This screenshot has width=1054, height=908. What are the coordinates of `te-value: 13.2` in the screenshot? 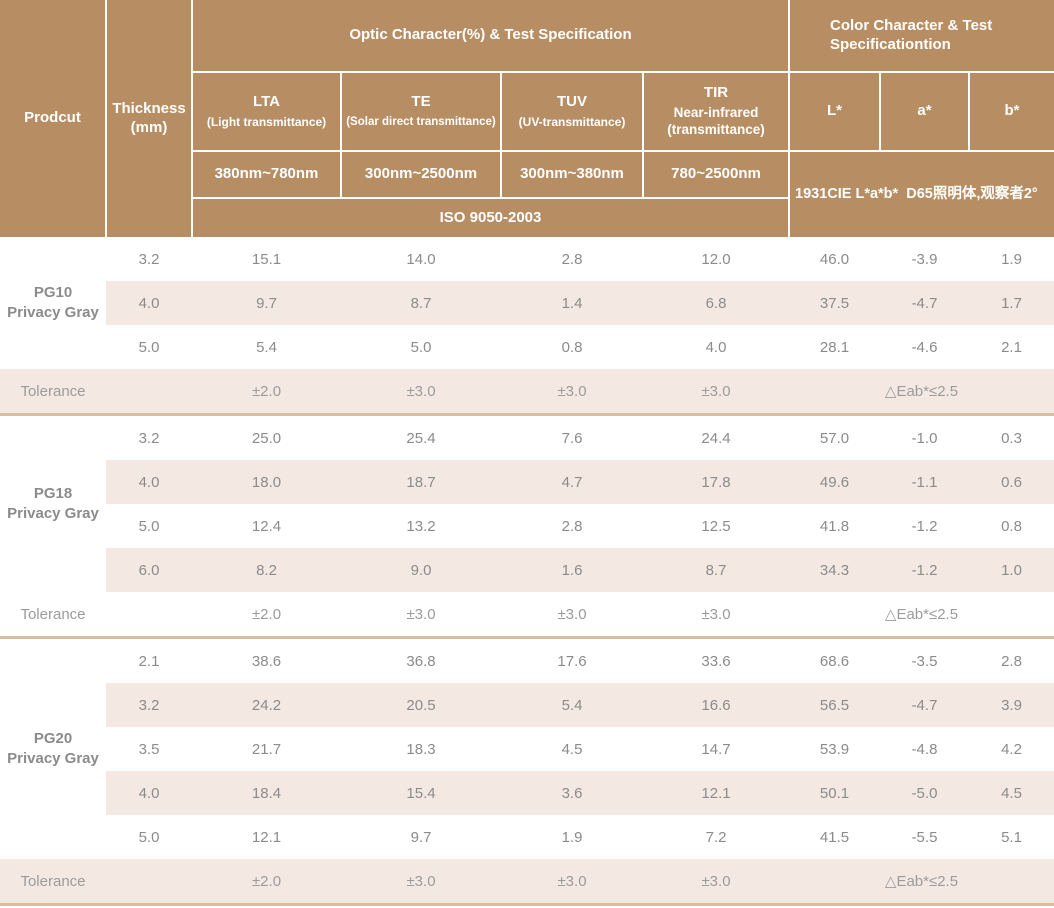 It's located at (421, 526).